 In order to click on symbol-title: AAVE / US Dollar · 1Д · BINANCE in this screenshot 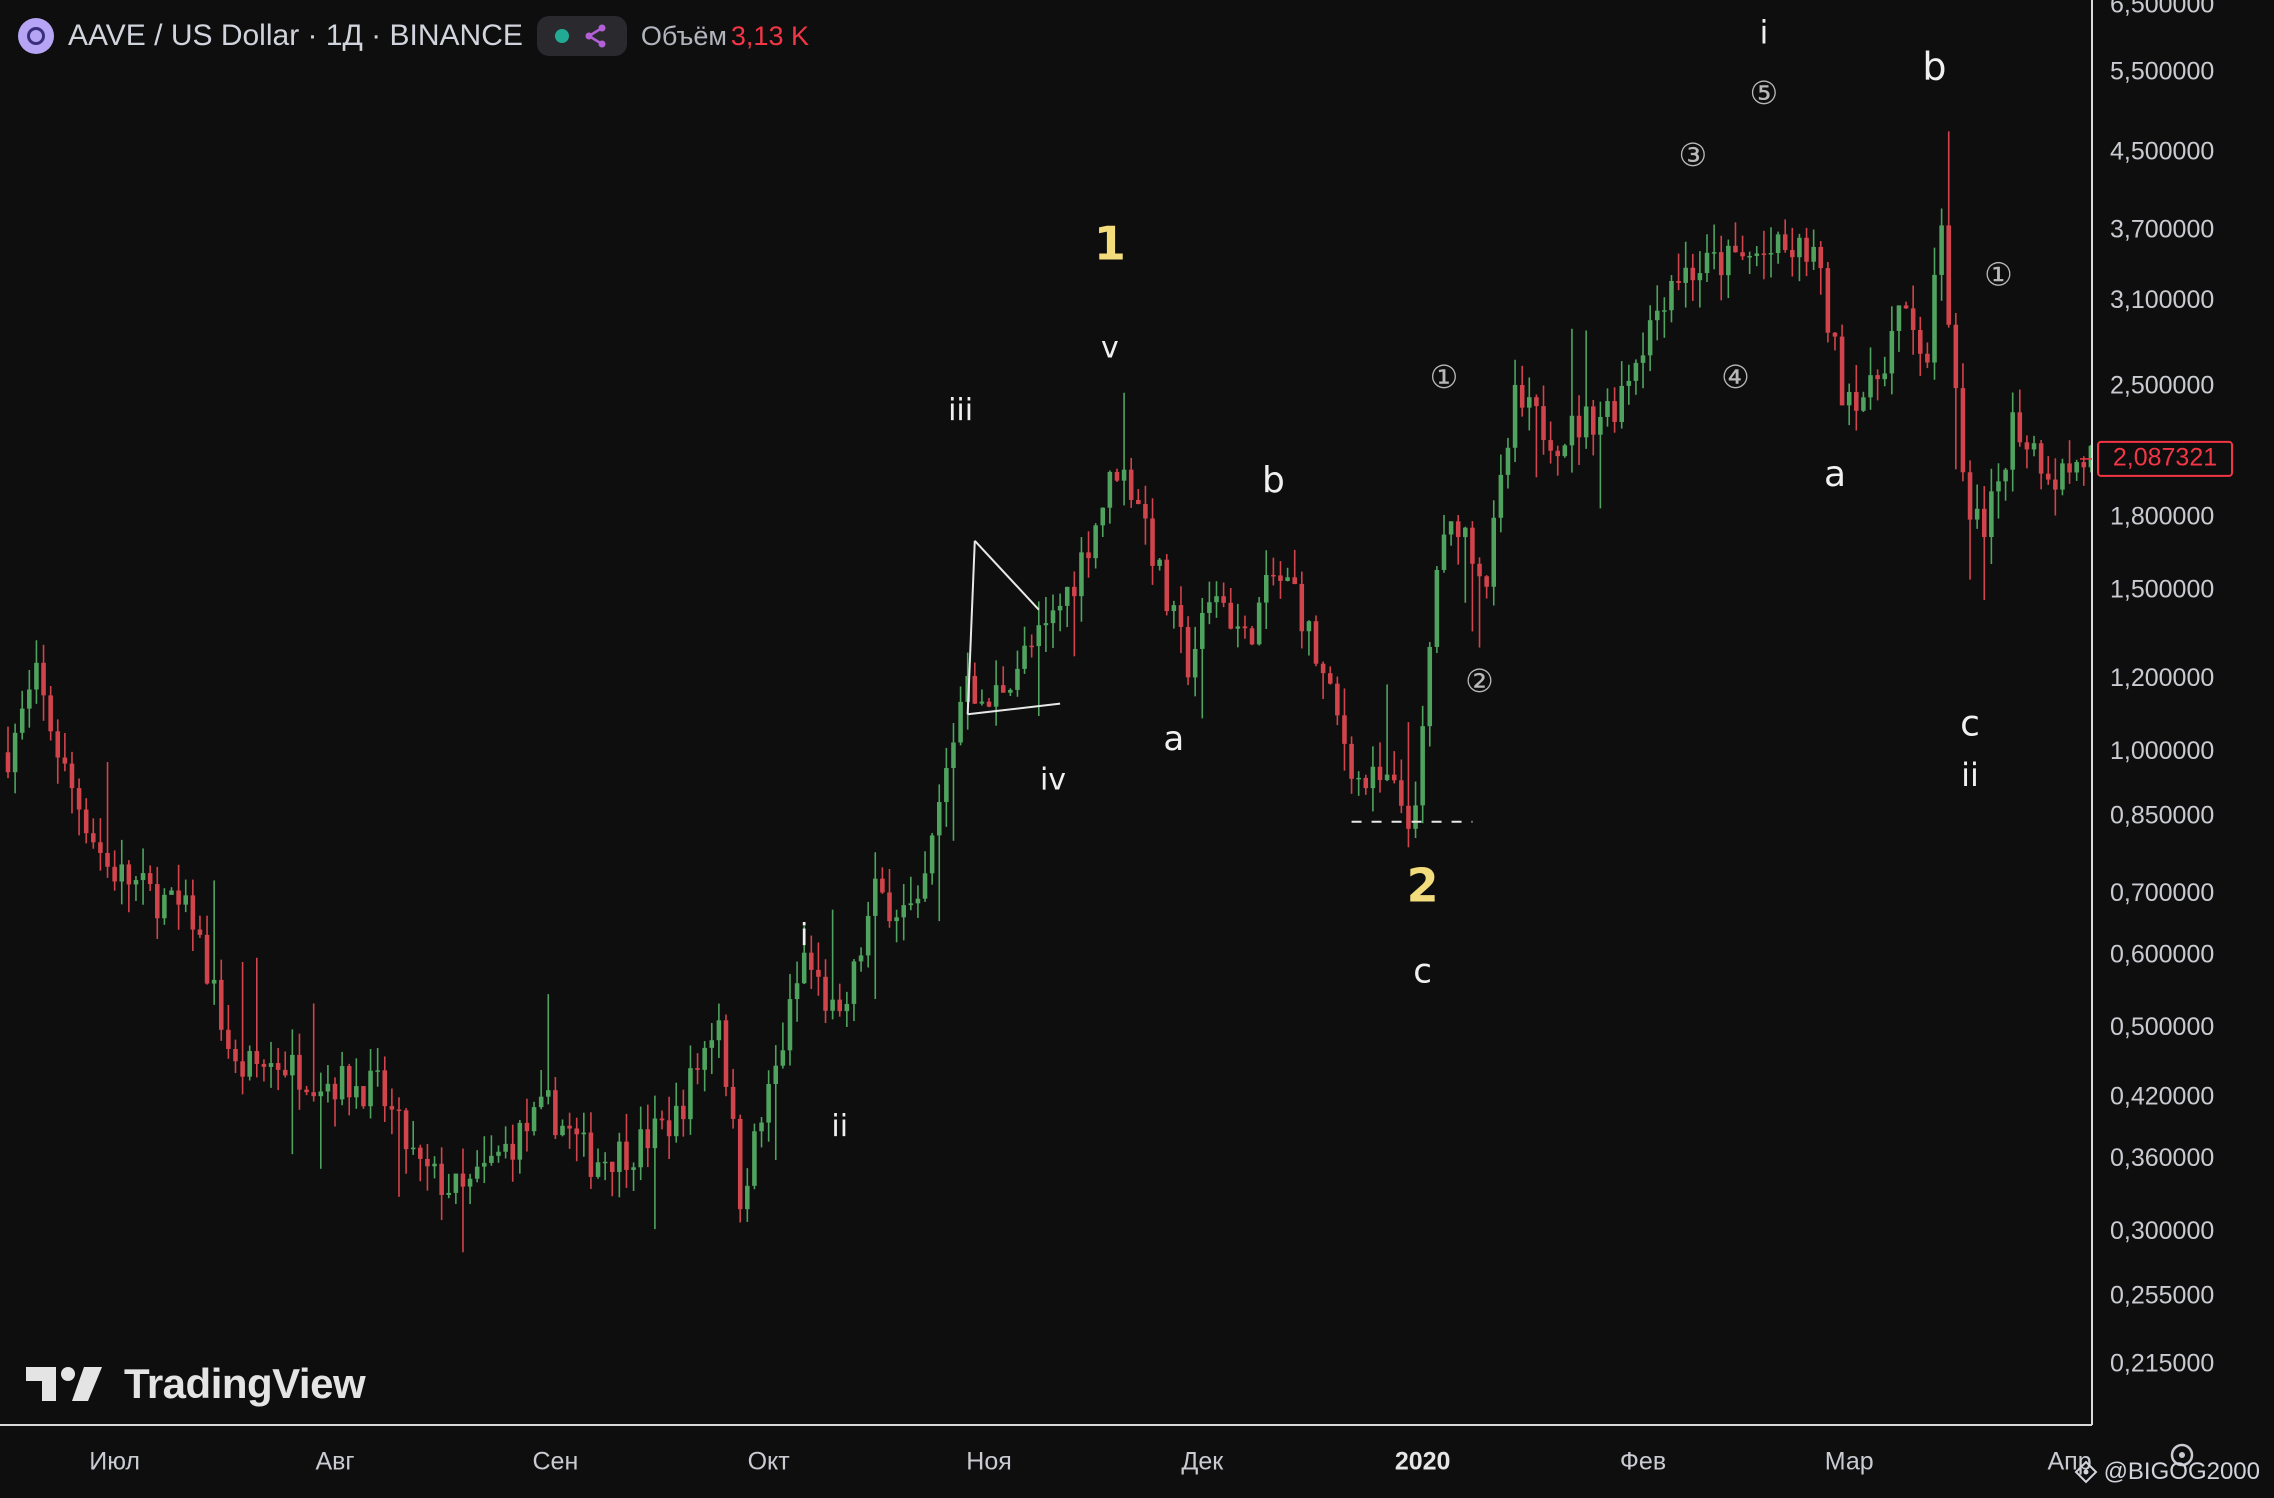, I will do `click(295, 35)`.